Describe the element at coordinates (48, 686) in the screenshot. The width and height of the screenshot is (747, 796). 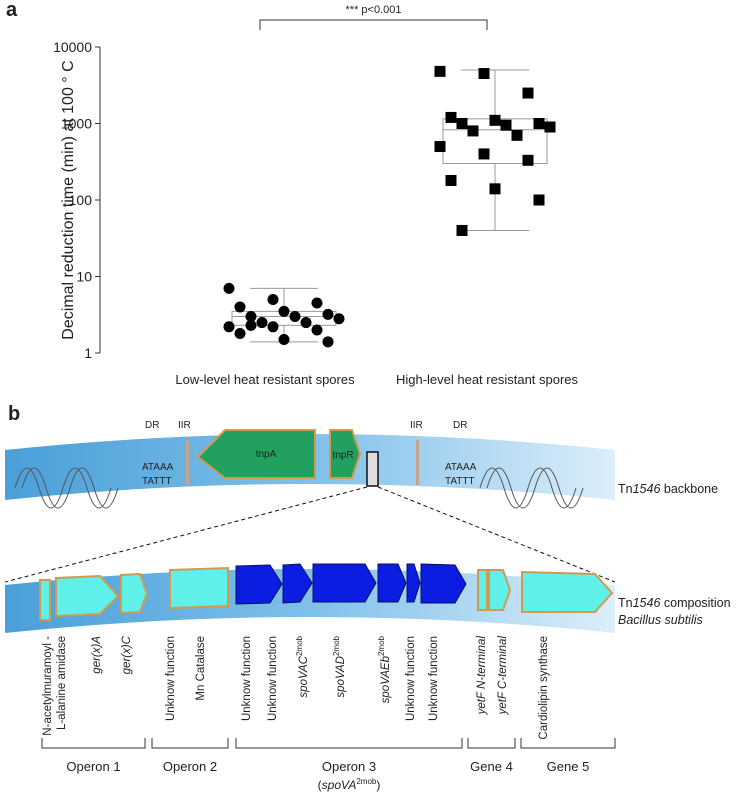
I see `gene-name: N-acetylmuramoyl -` at that location.